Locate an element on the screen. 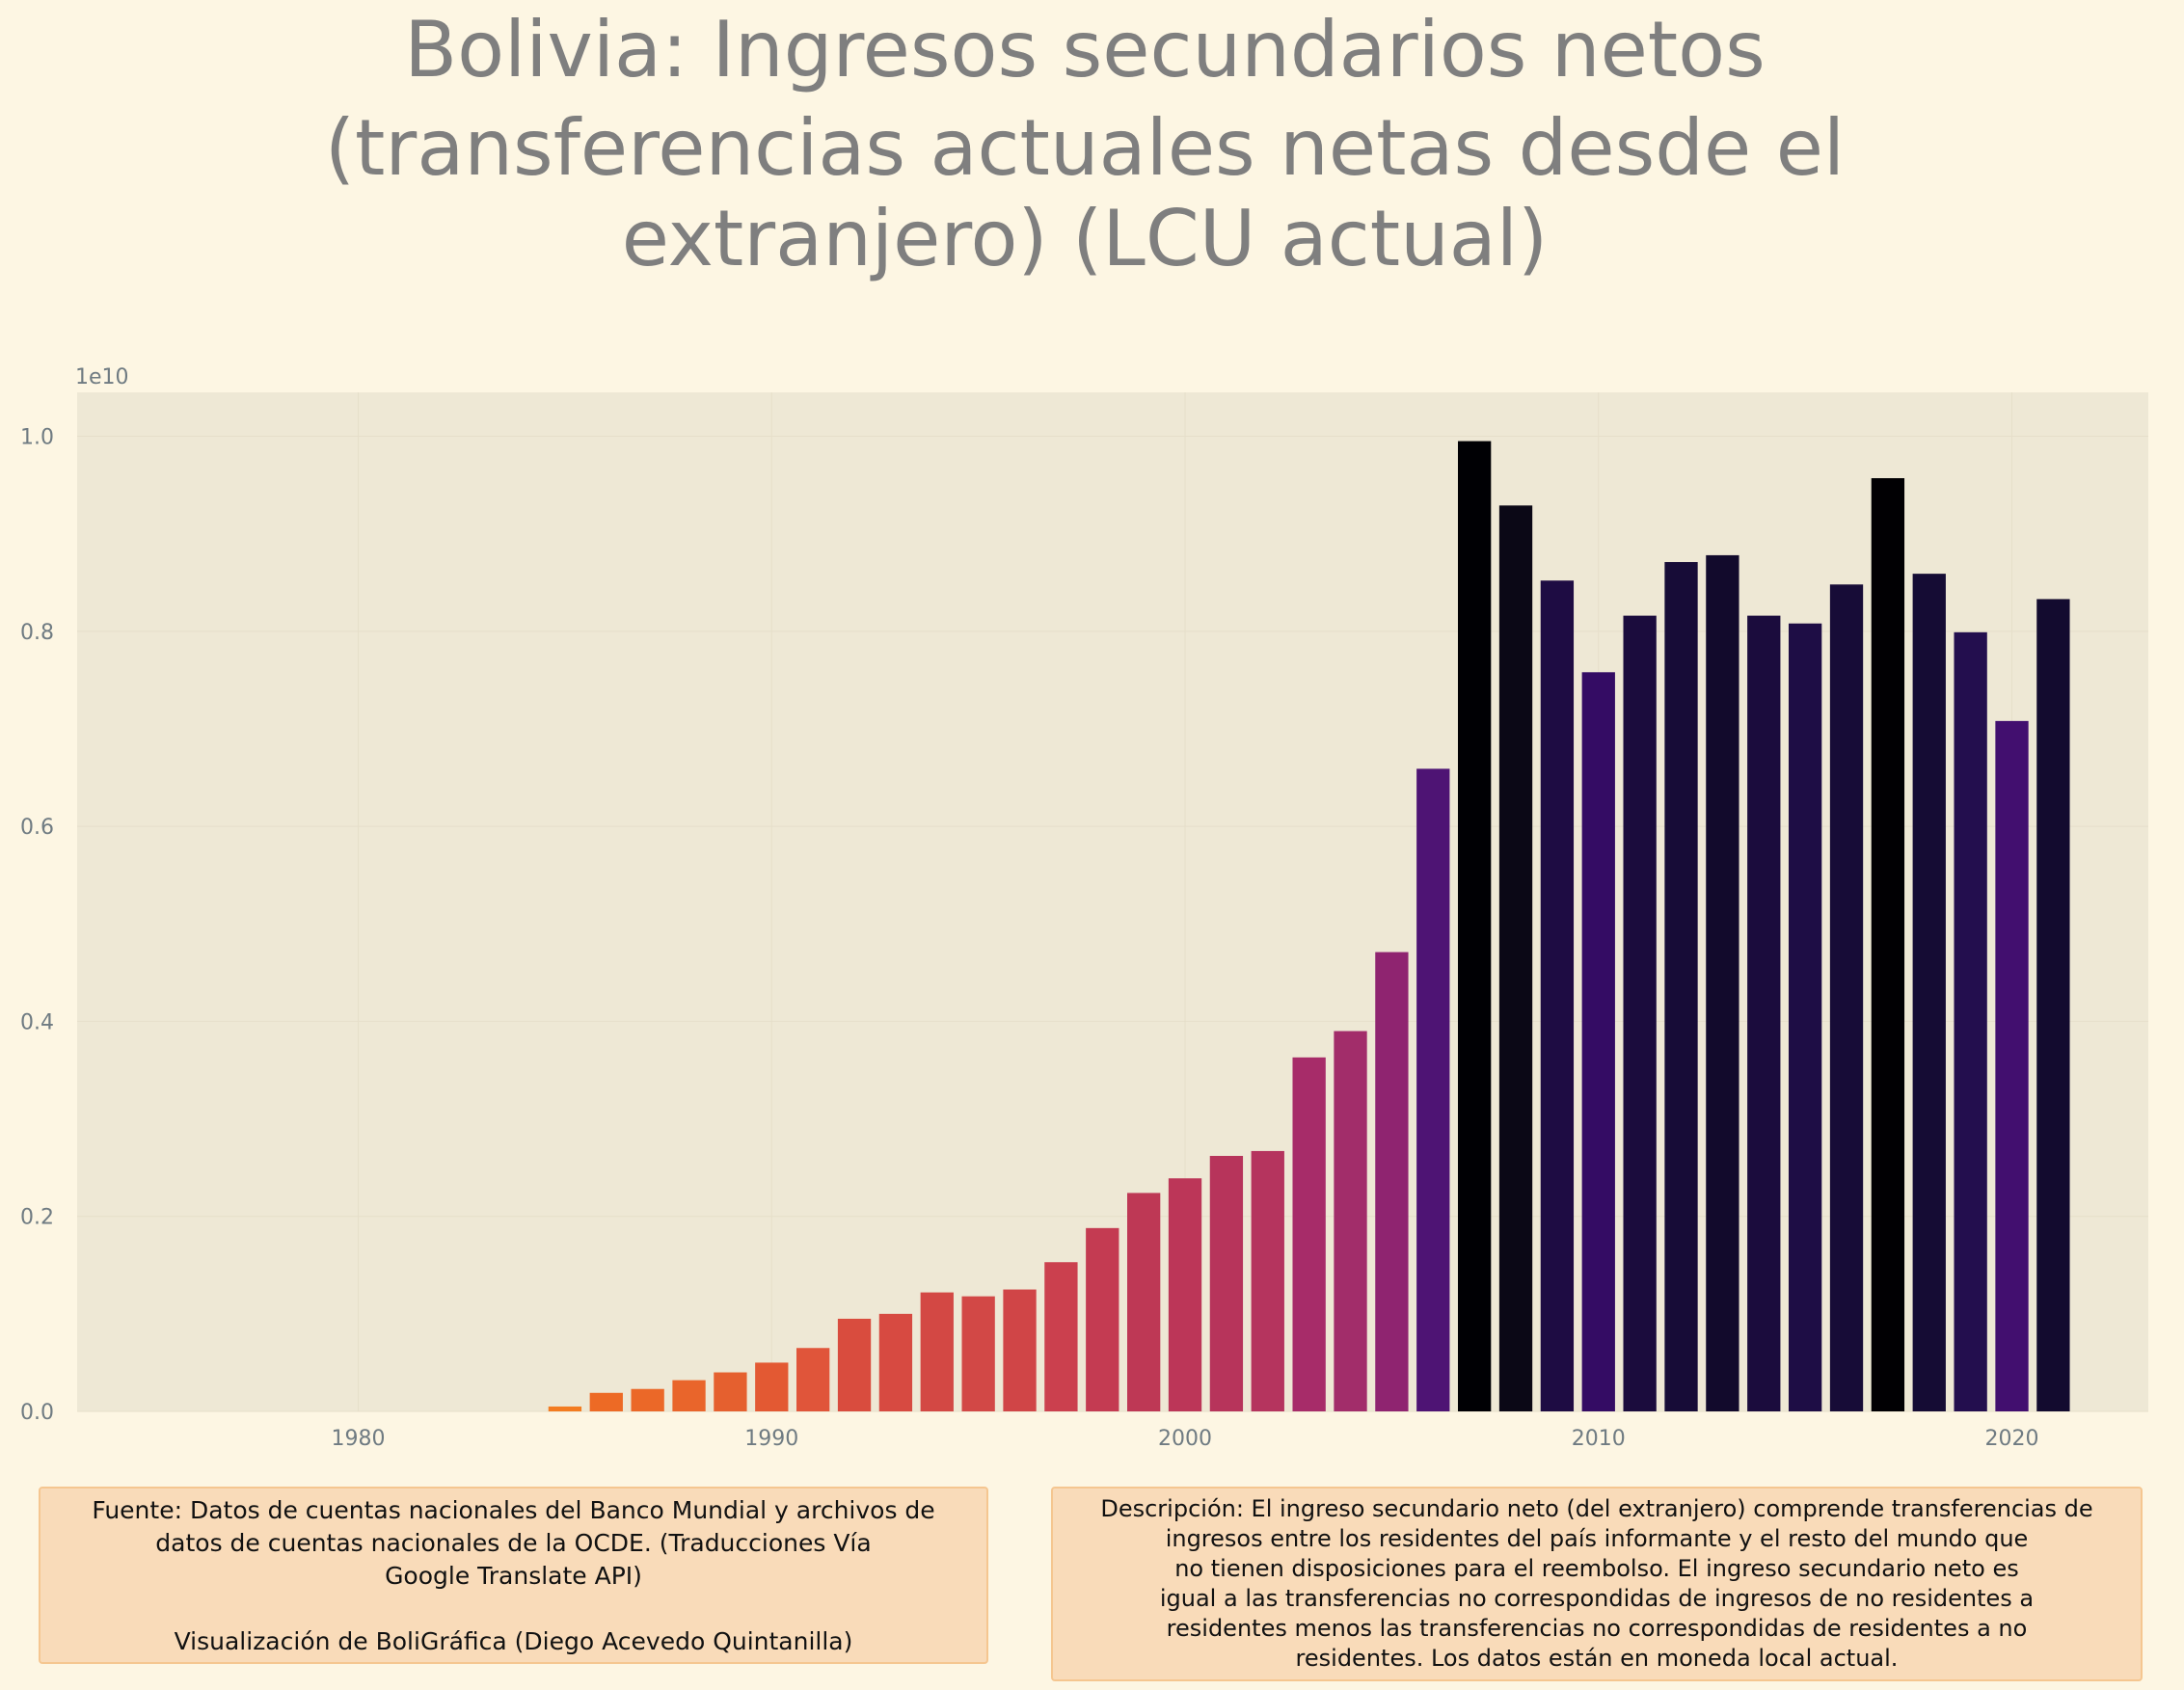 The height and width of the screenshot is (1690, 2184). x-tick-label: 1980 is located at coordinates (359, 1439).